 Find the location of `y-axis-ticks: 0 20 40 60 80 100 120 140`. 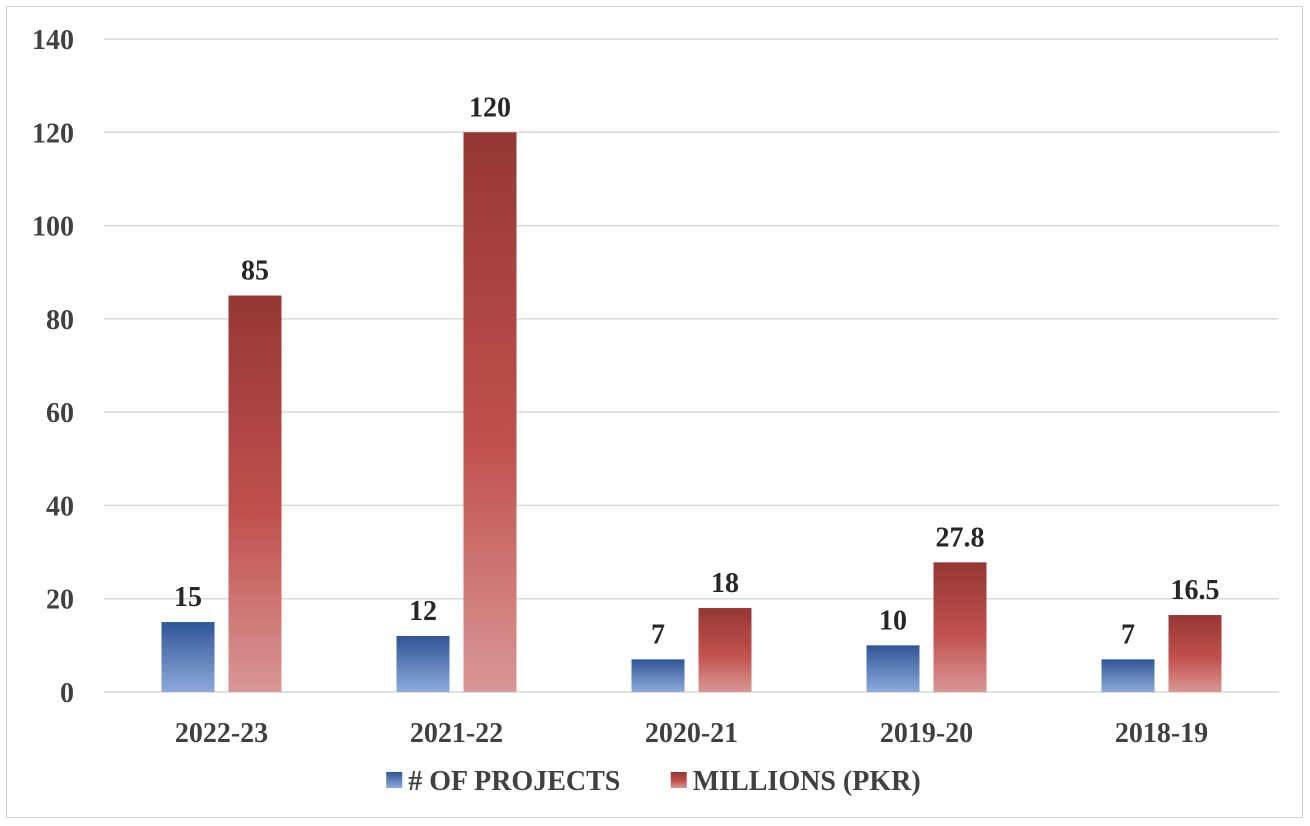

y-axis-ticks: 0 20 40 60 80 100 120 140 is located at coordinates (53, 367).